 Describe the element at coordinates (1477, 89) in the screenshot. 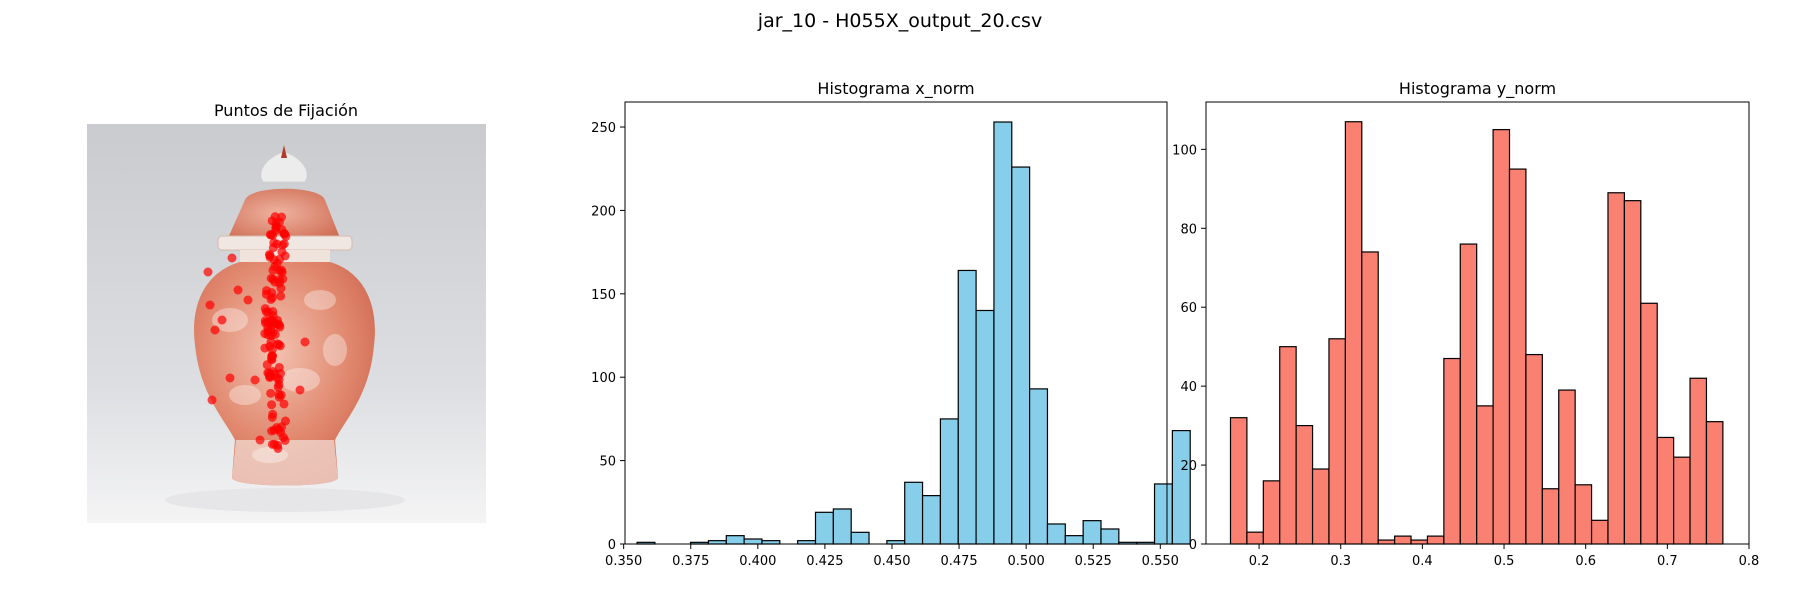

I see `chart-title: Histograma y_norm` at that location.